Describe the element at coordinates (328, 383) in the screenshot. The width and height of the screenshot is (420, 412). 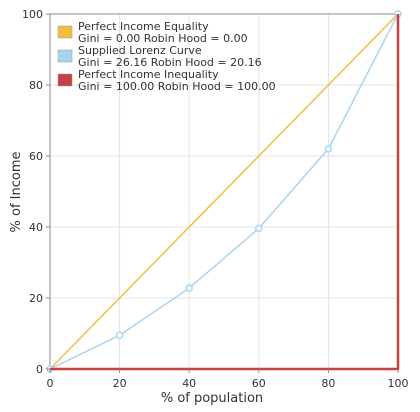
I see `x-tick-label: 80` at that location.